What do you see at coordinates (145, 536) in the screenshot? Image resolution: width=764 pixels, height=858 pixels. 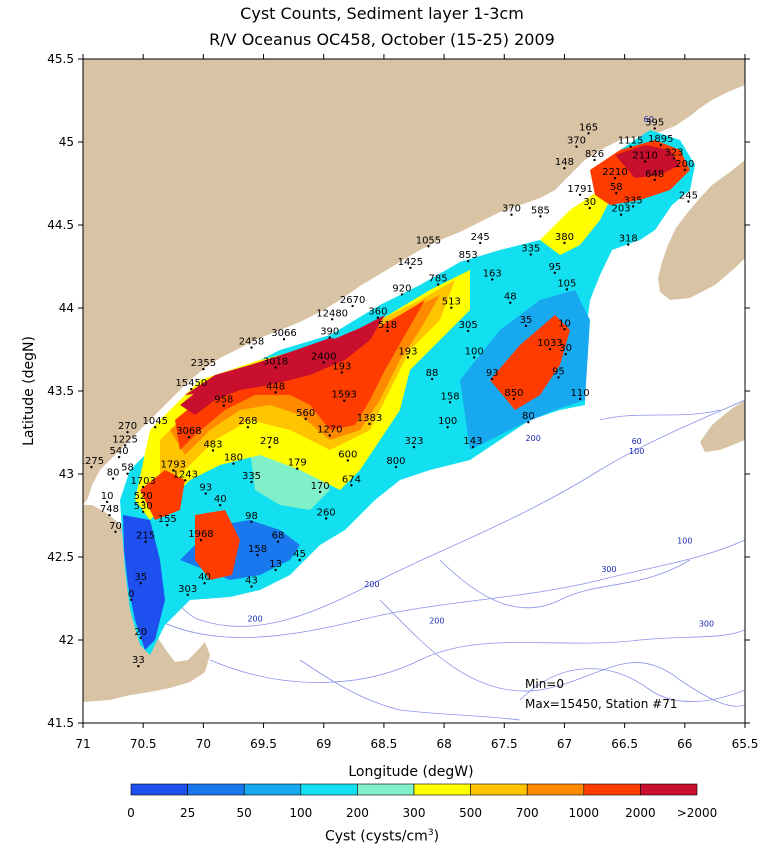 I see `station-value: 215` at bounding box center [145, 536].